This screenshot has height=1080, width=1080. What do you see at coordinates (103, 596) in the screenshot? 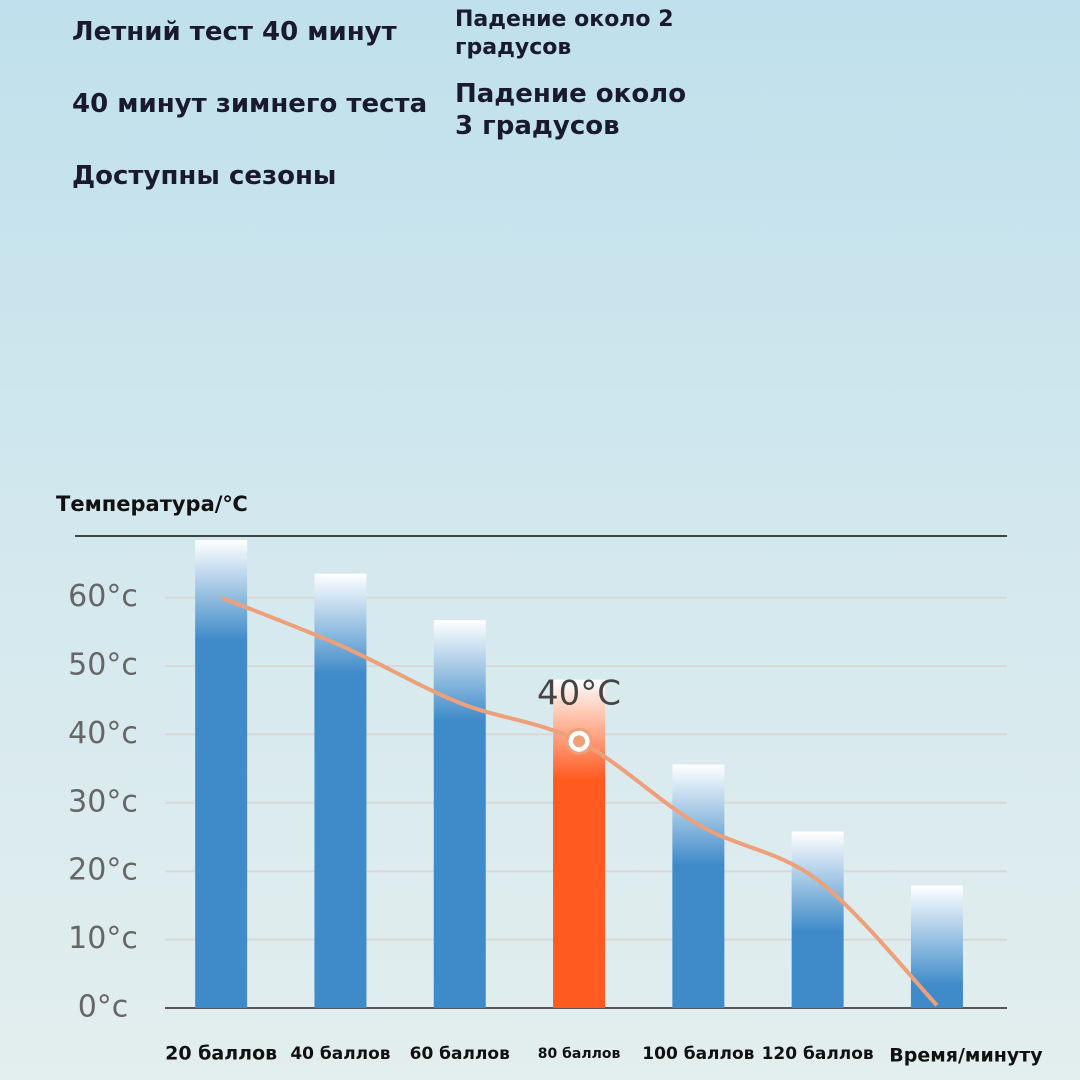
I see `y-tick-label: 60°c` at bounding box center [103, 596].